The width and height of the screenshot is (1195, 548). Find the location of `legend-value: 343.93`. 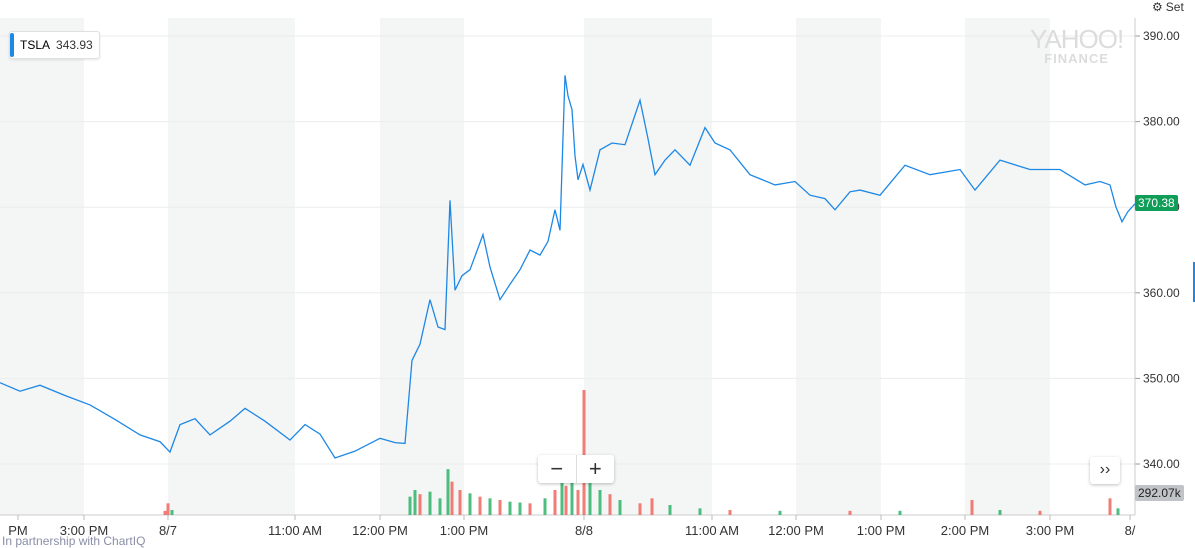

legend-value: 343.93 is located at coordinates (74, 45).